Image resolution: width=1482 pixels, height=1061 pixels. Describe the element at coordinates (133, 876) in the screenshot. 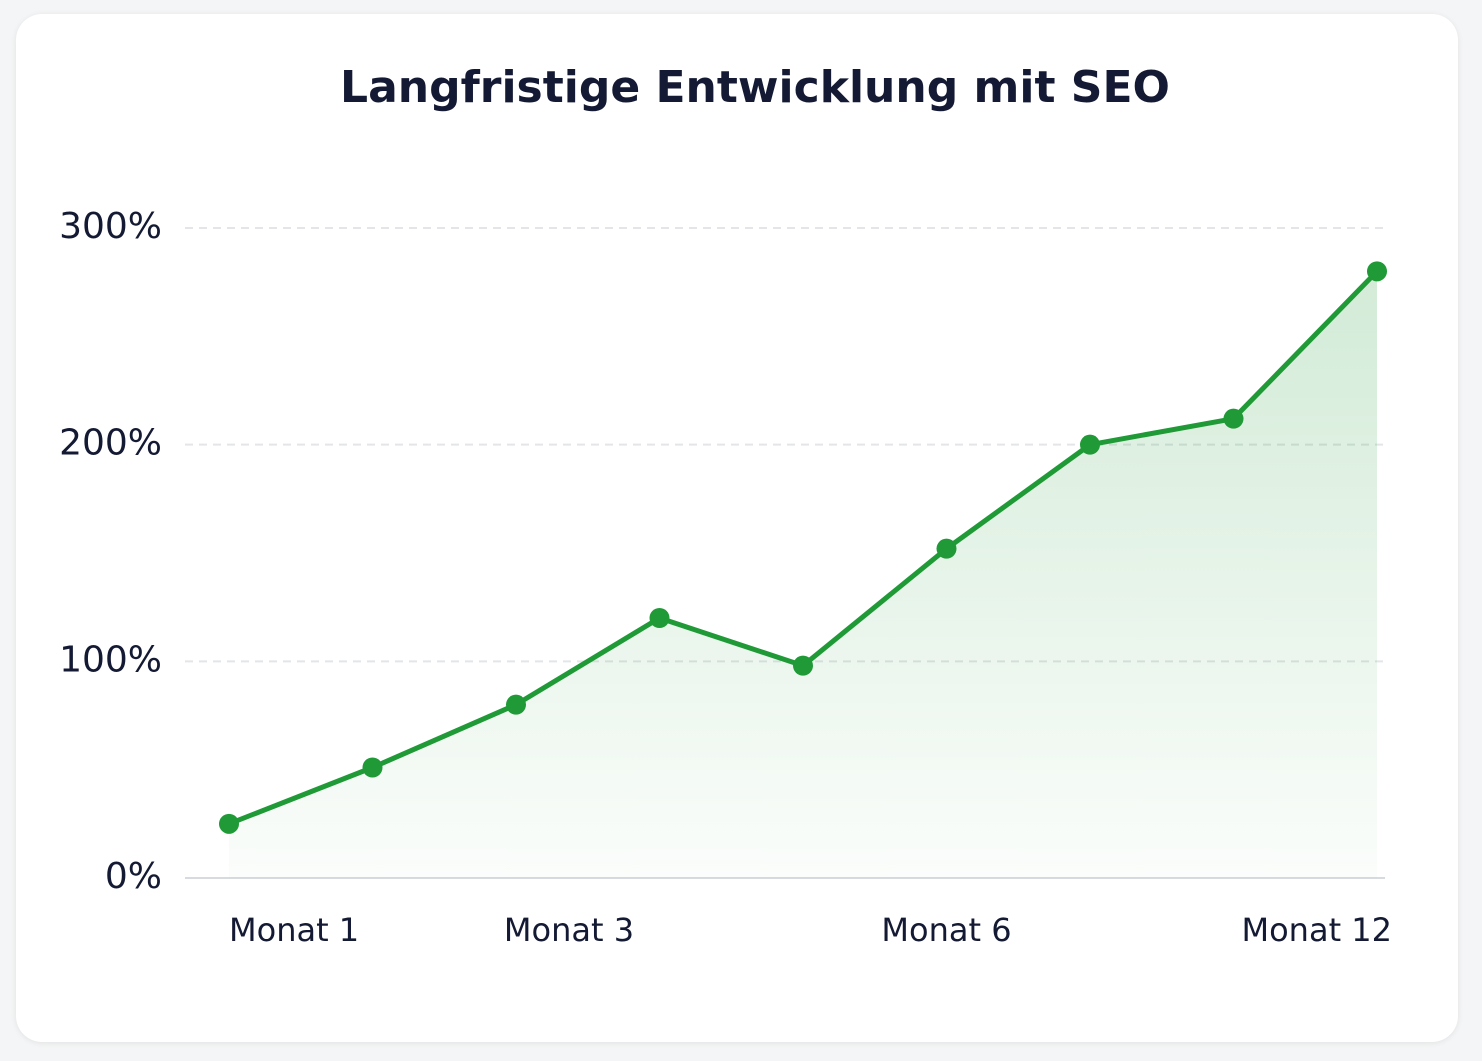

I see `y-tick-label: 0%` at that location.